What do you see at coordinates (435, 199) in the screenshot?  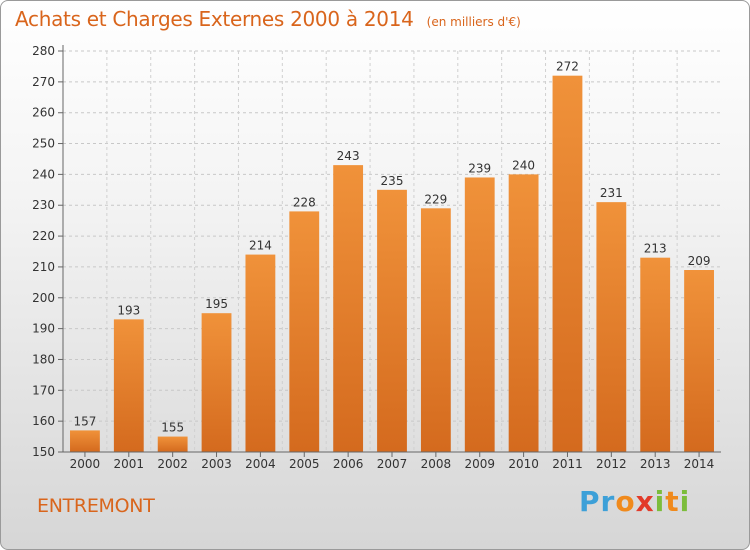 I see `bar-value-label: 229` at bounding box center [435, 199].